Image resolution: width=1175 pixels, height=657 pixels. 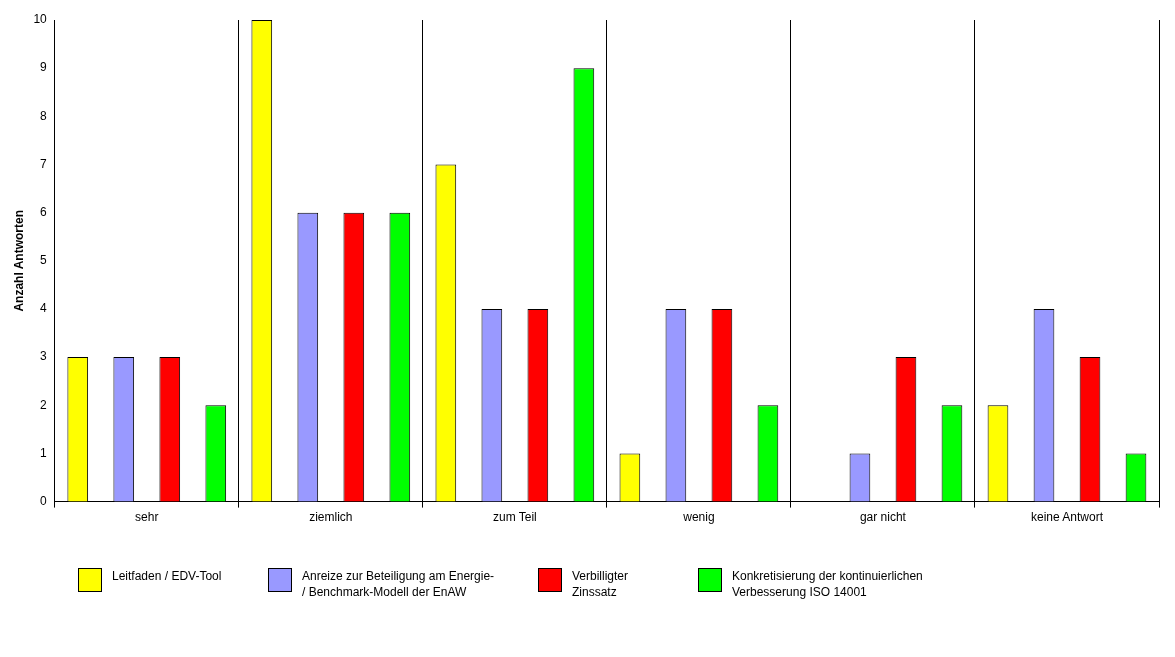 I want to click on y-tick-label: 3, so click(x=44, y=356).